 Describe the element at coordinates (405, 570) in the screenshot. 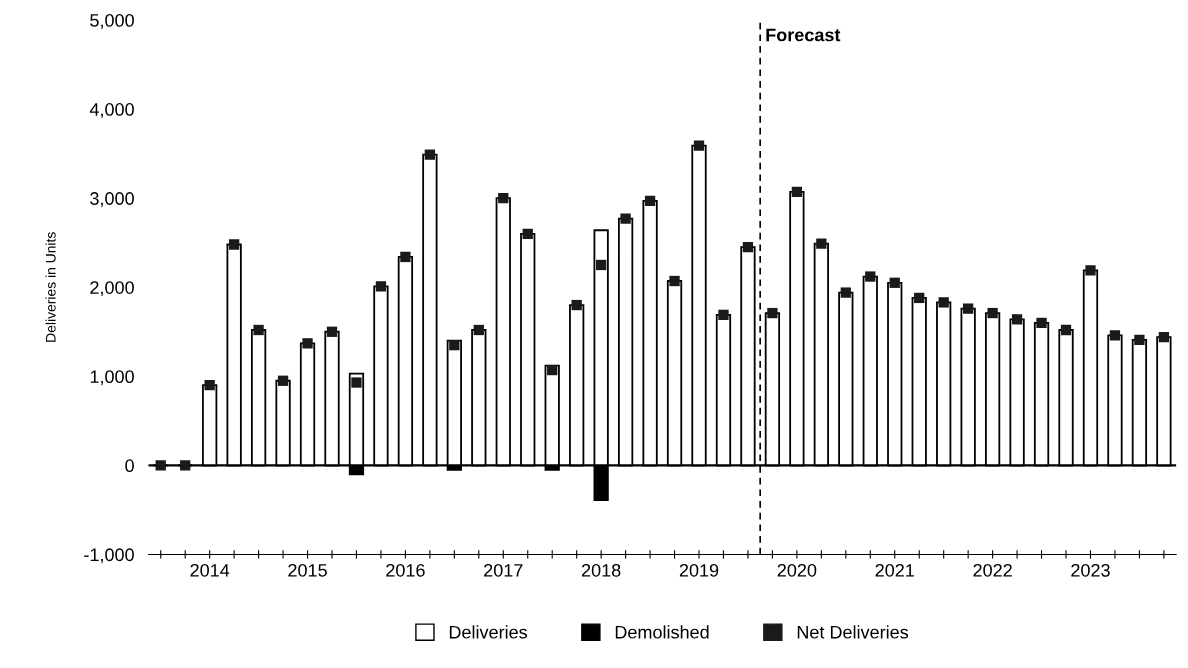

I see `x-tick-label: 2016` at that location.